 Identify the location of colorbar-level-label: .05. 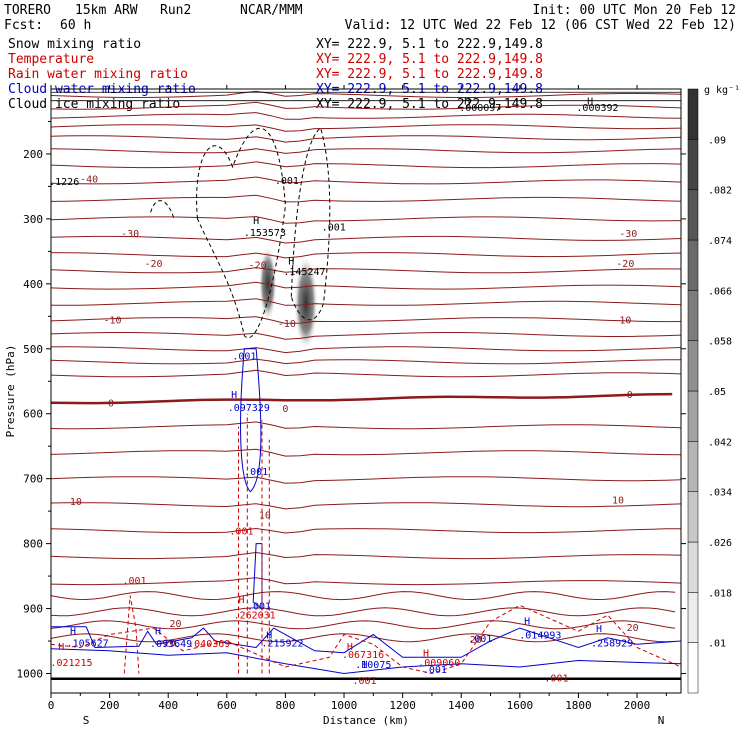
(717, 392).